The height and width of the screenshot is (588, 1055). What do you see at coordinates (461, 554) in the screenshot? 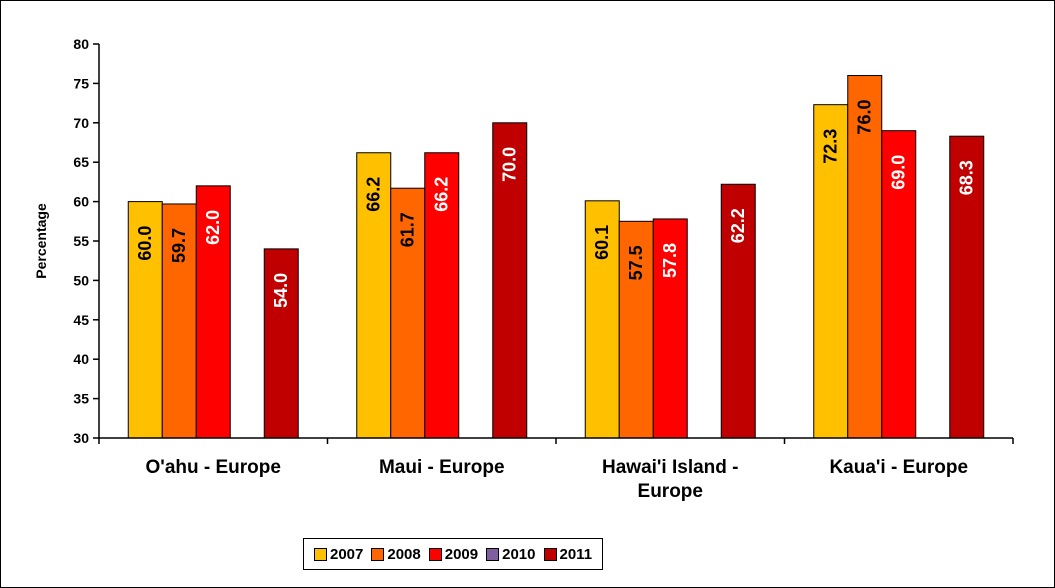
I see `legend-label: 2009` at bounding box center [461, 554].